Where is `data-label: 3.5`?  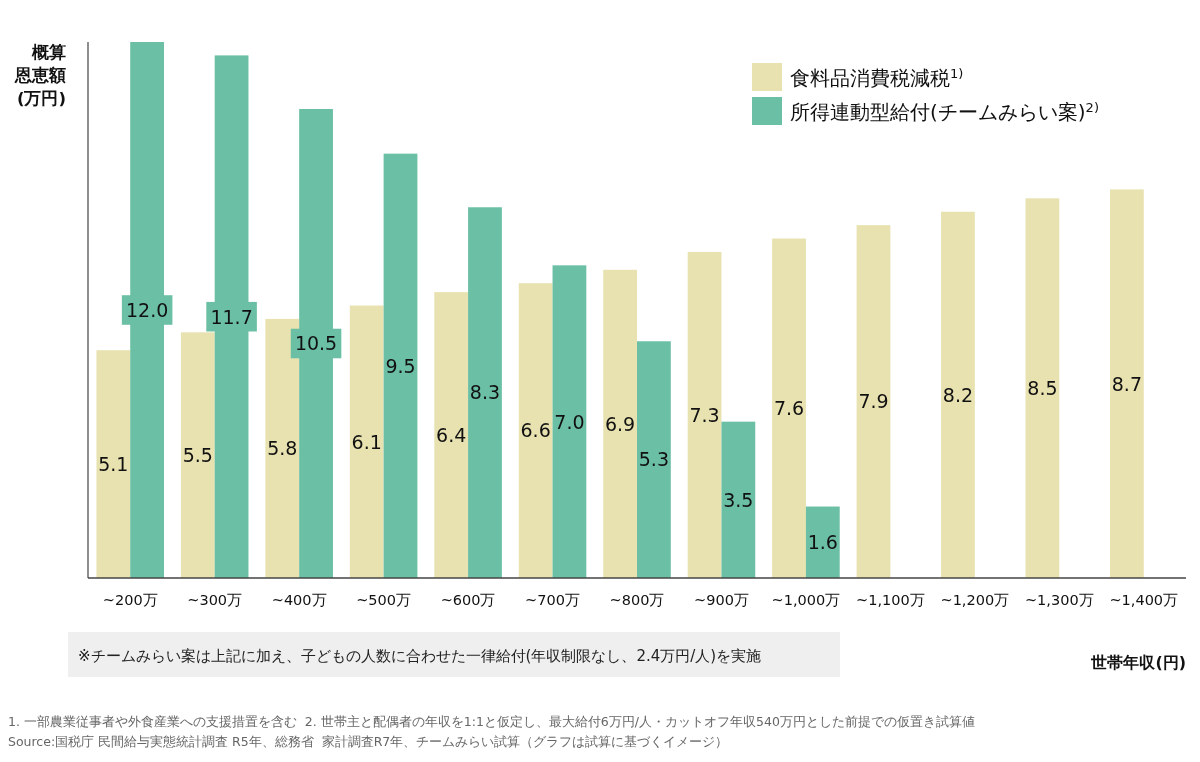
data-label: 3.5 is located at coordinates (738, 499).